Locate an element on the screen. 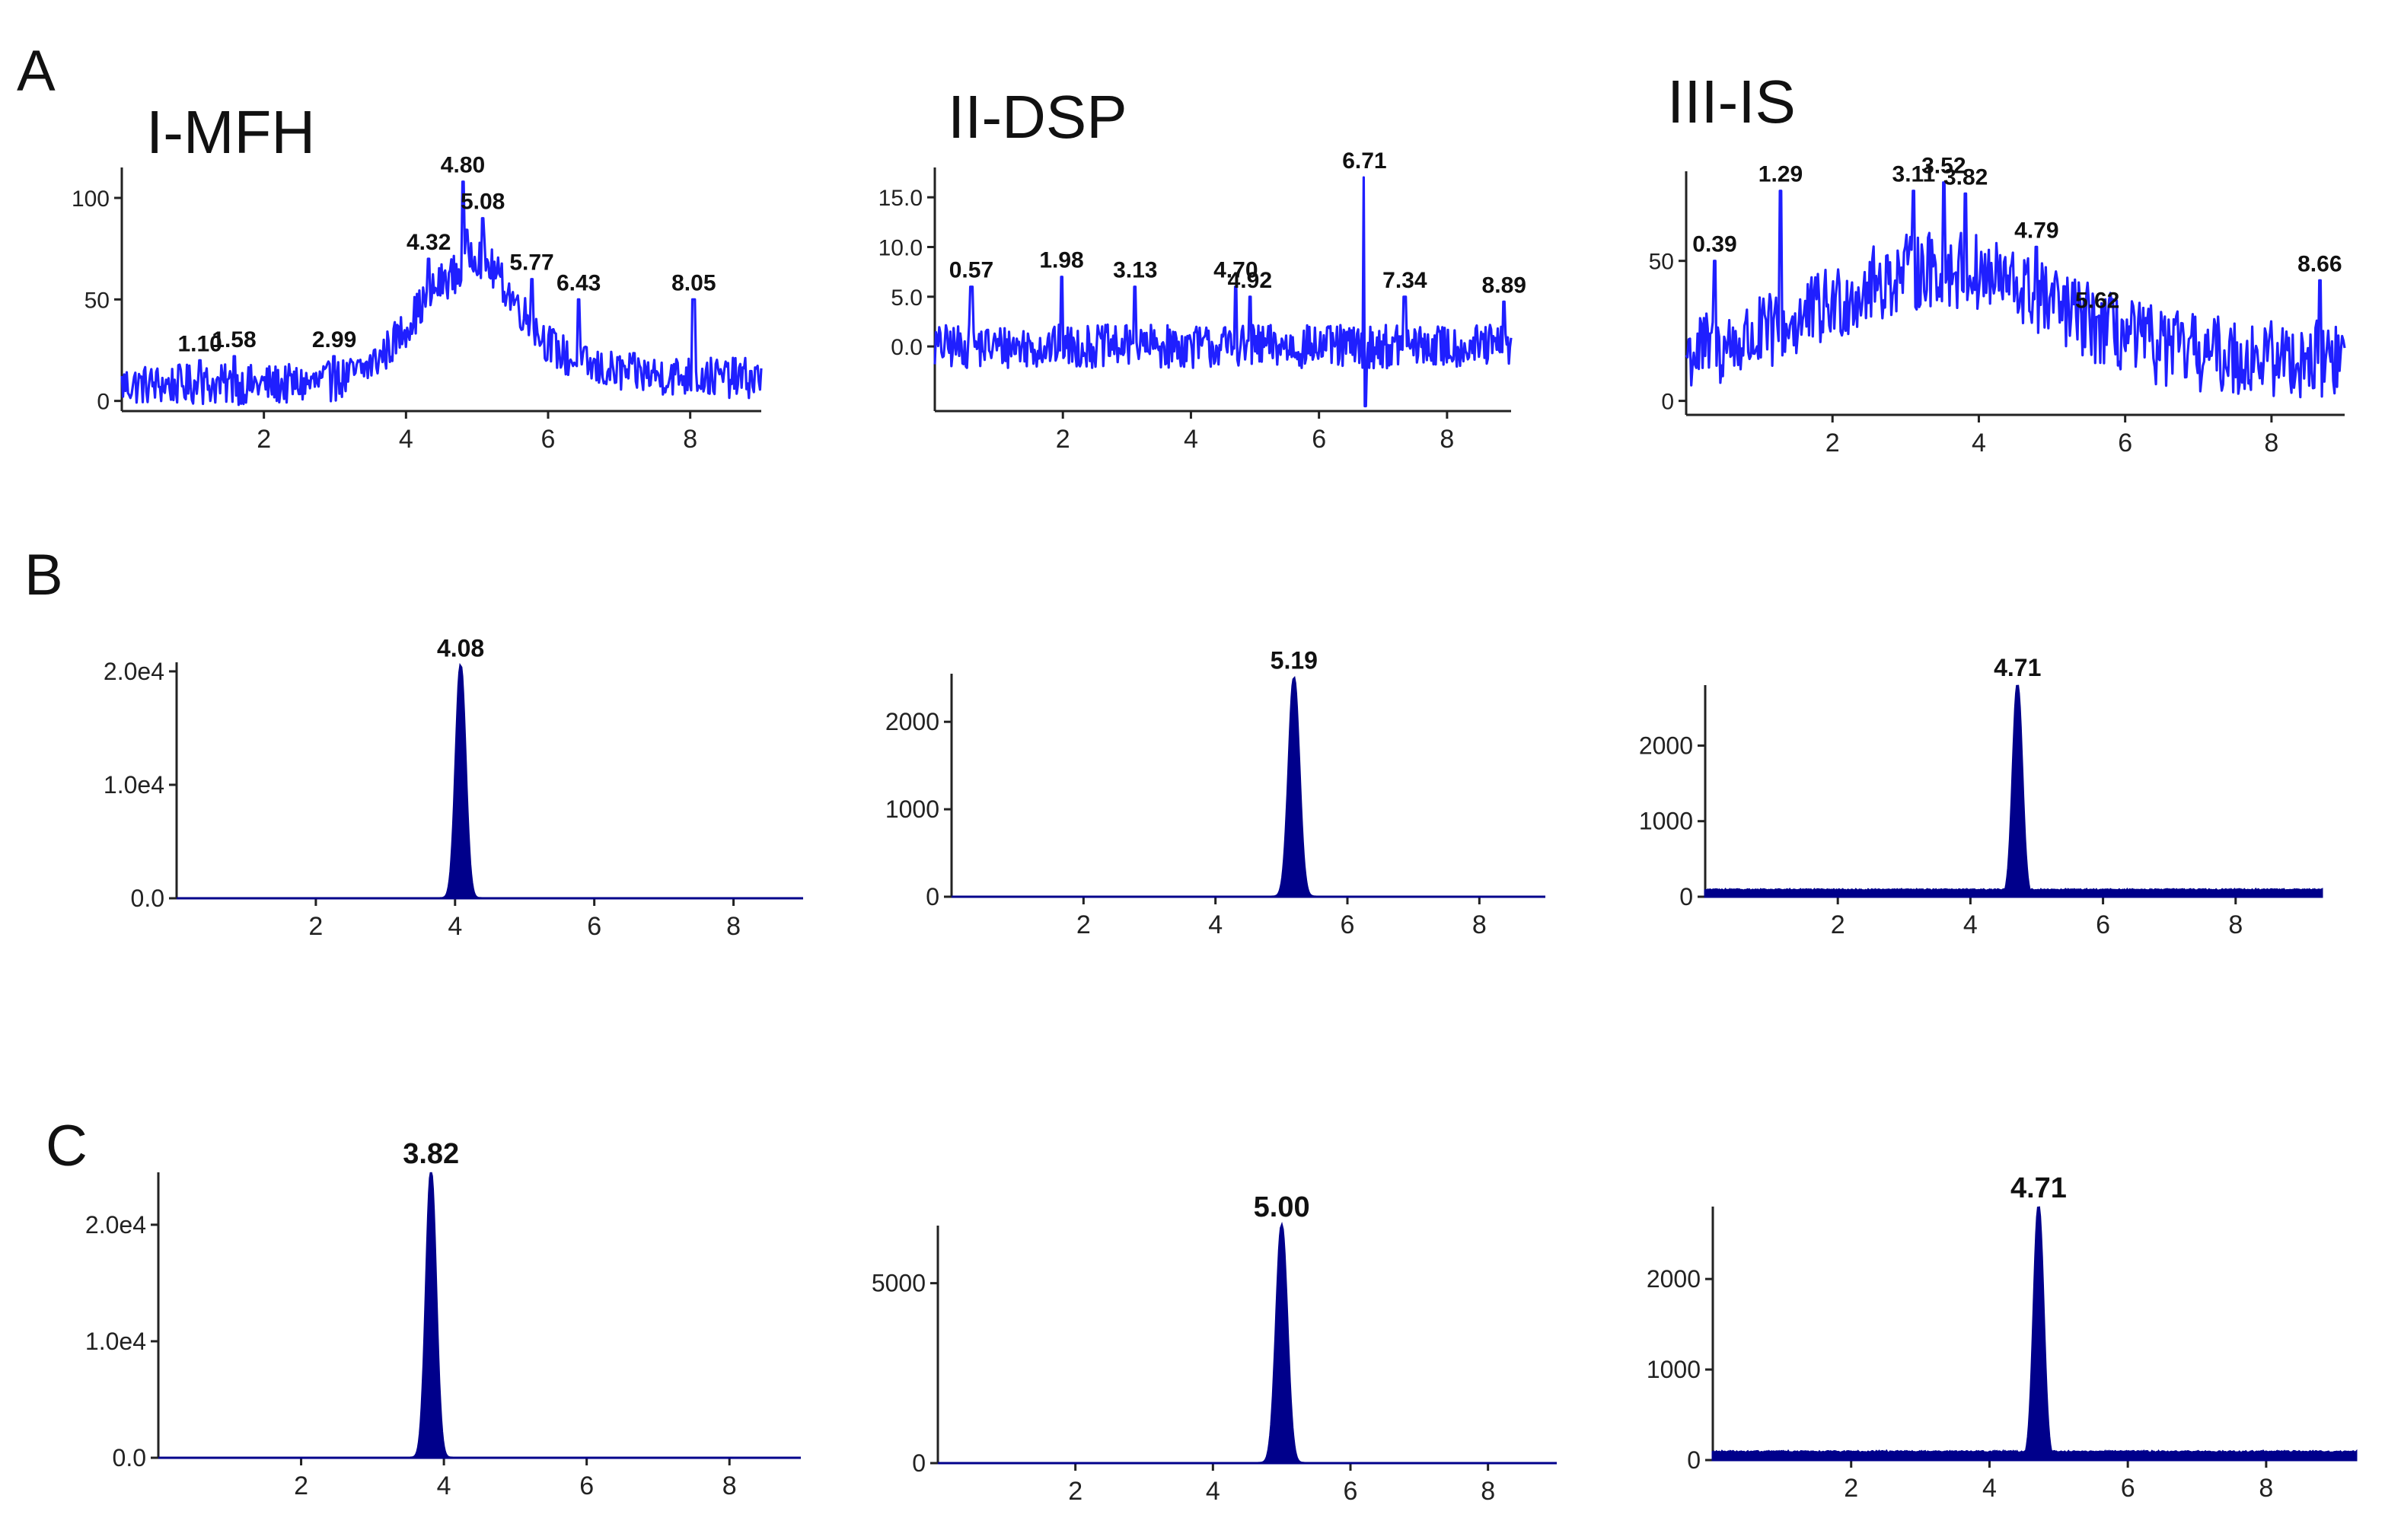  chart-panel-c-ii: 2 4 6 8 0 5000 5.00 is located at coordinates (1214, 1349).